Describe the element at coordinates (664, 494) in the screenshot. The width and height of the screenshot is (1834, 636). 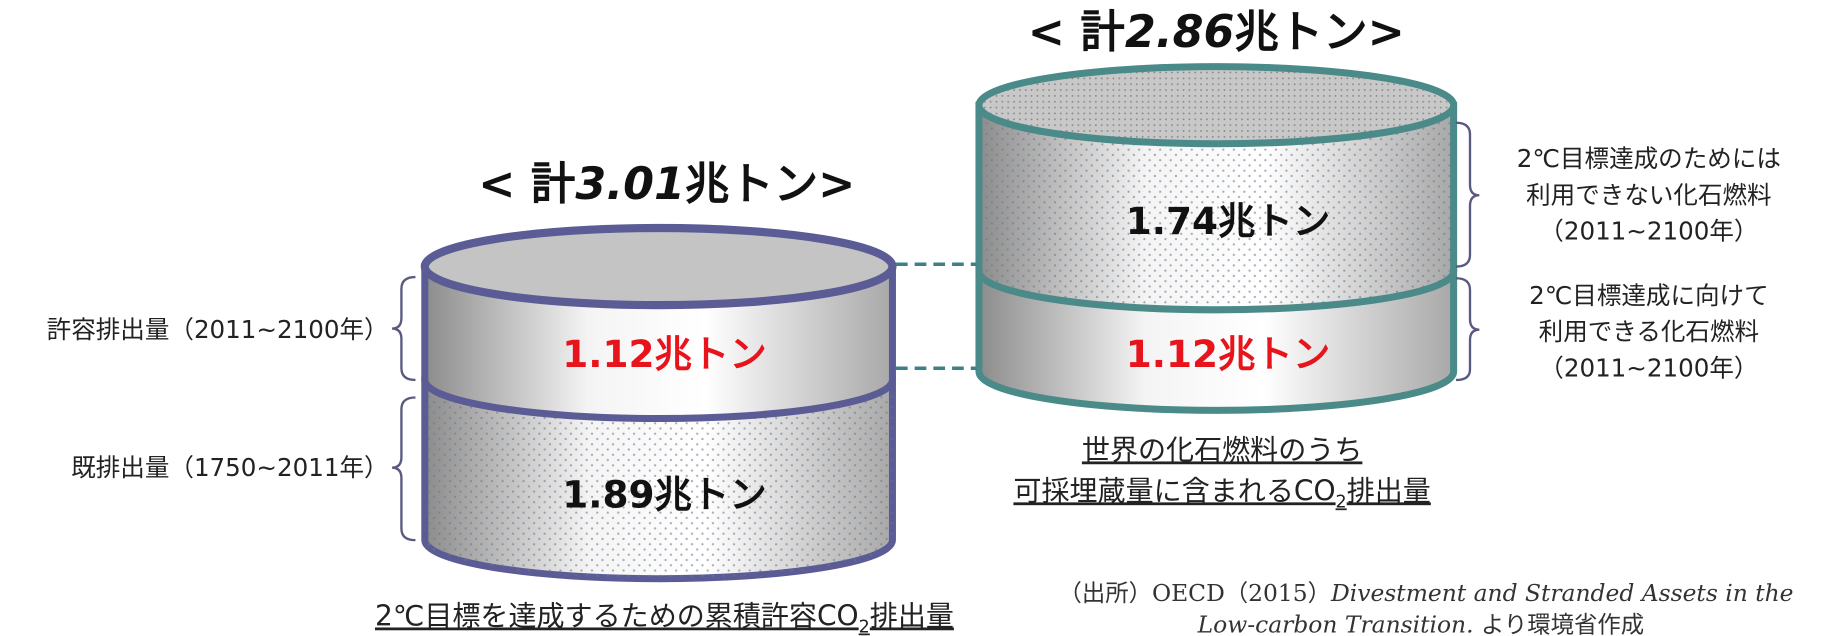
I see `segment-label: 1.89兆トン` at that location.